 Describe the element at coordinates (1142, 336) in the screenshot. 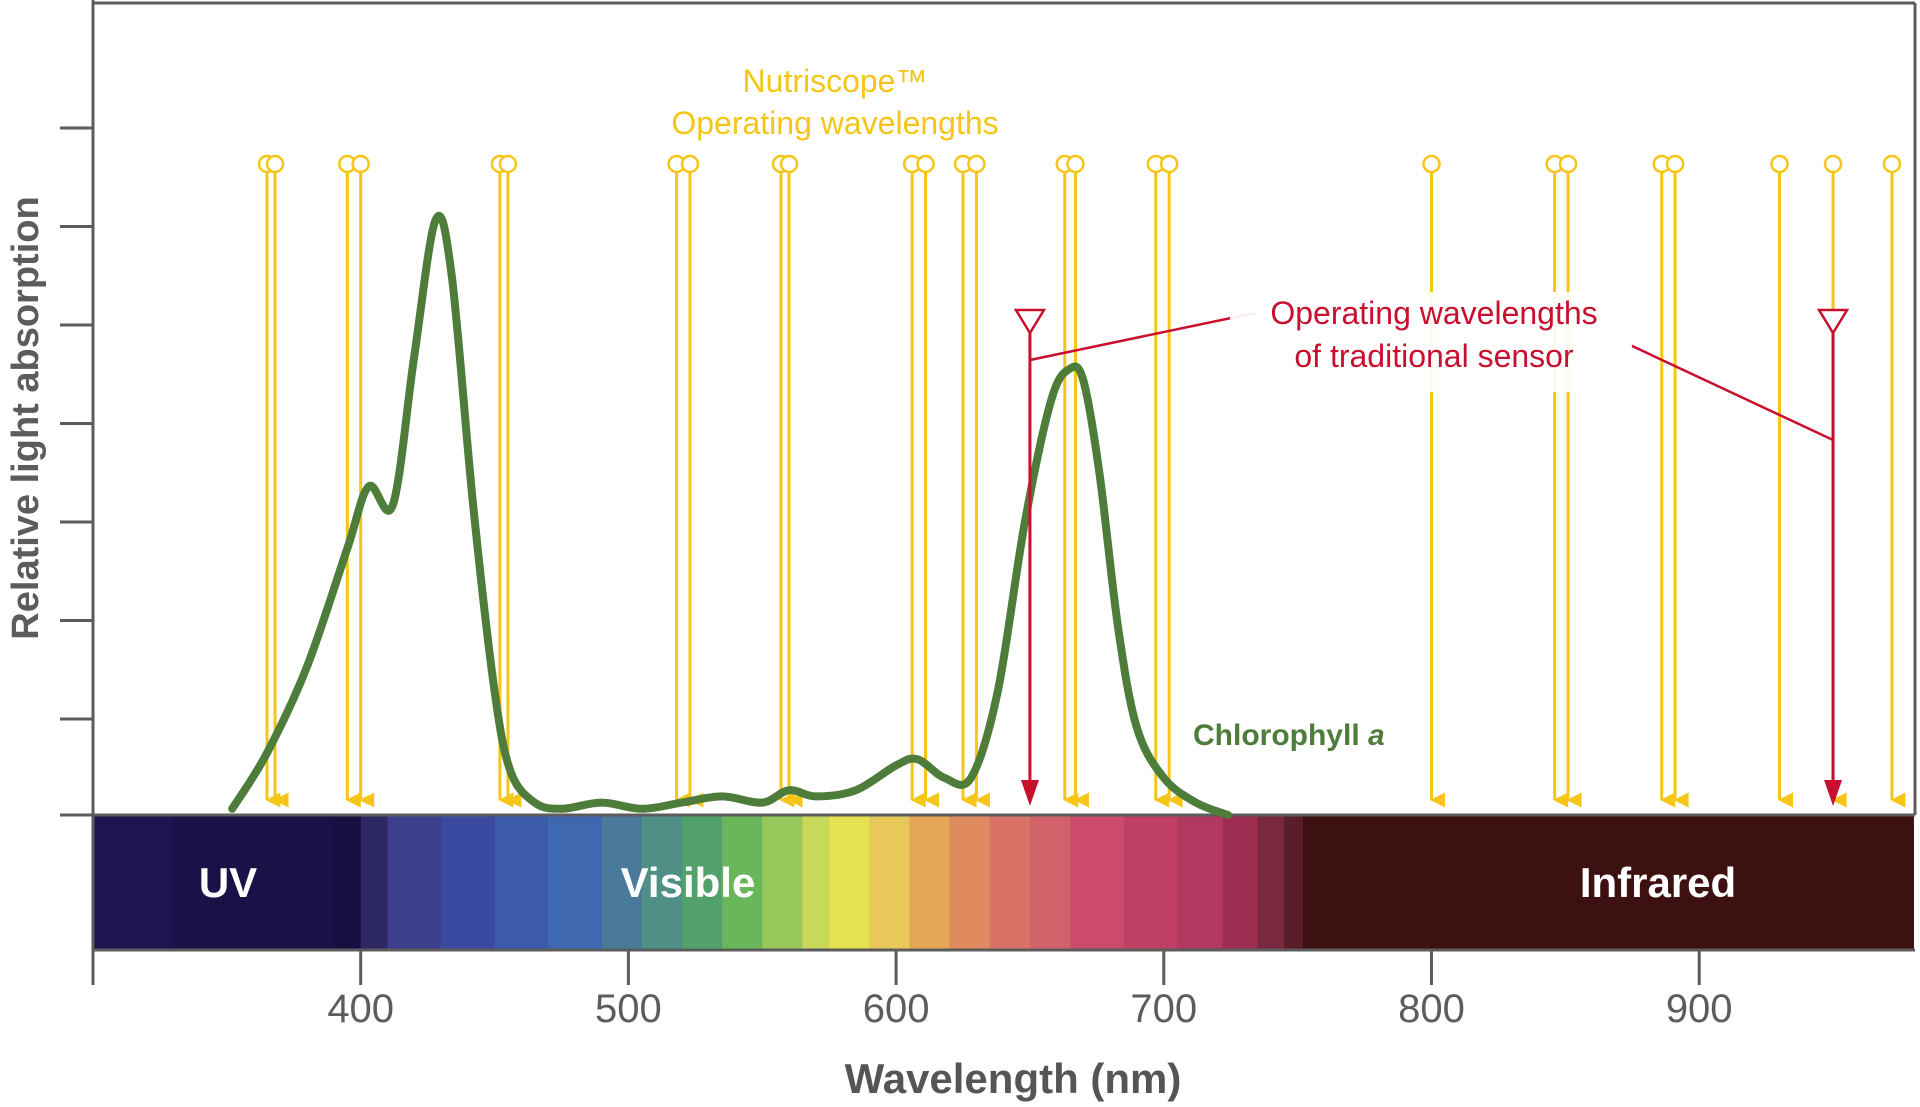

I see `traditional-leader-left` at that location.